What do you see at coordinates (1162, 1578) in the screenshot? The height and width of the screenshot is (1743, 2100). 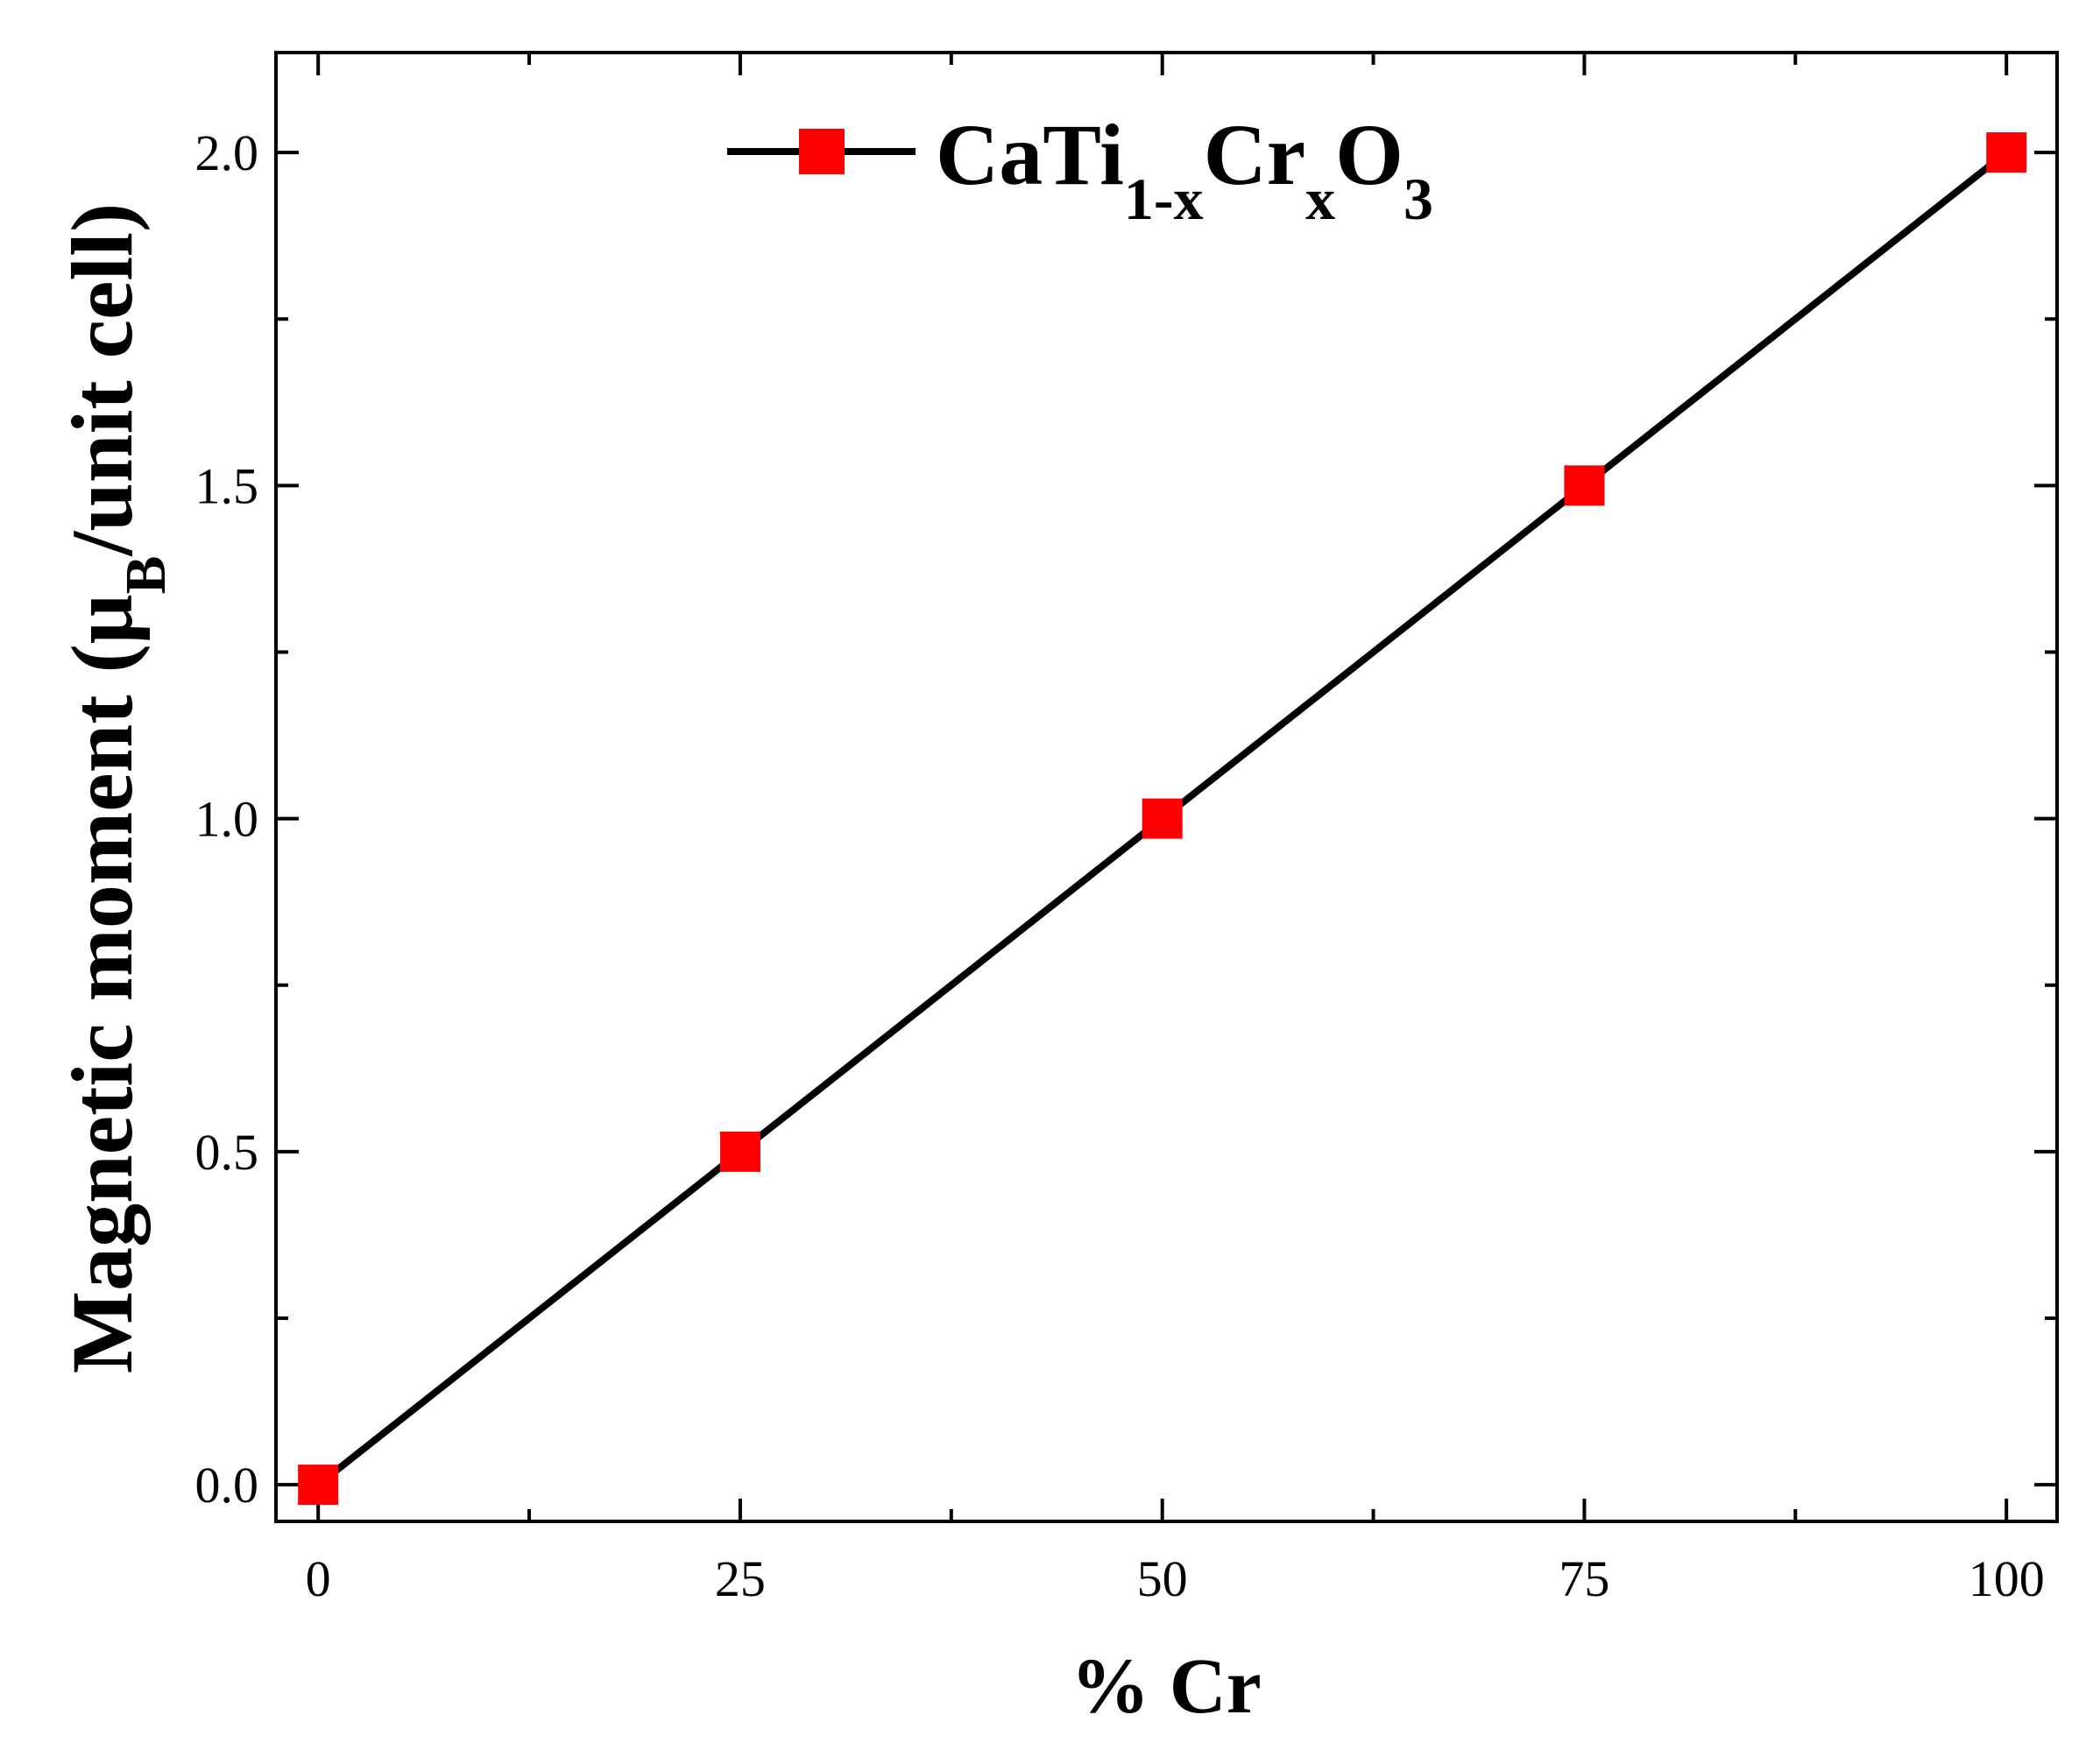 I see `x-tick-label: 50` at bounding box center [1162, 1578].